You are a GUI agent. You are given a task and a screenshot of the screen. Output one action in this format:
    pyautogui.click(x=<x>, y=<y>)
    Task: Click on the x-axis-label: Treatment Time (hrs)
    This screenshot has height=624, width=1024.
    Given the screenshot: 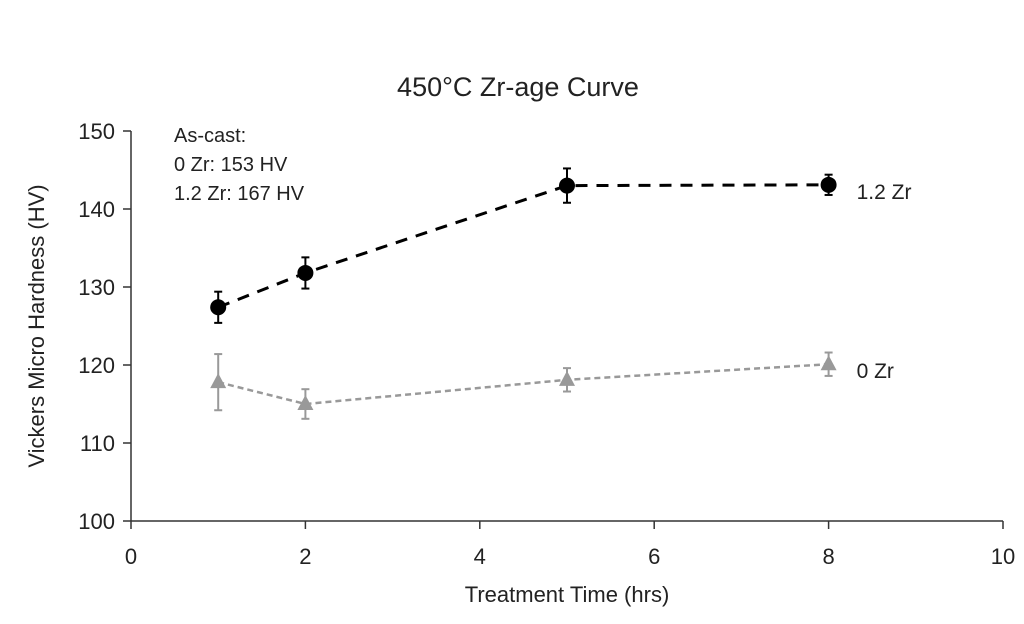 What is the action you would take?
    pyautogui.click(x=567, y=594)
    